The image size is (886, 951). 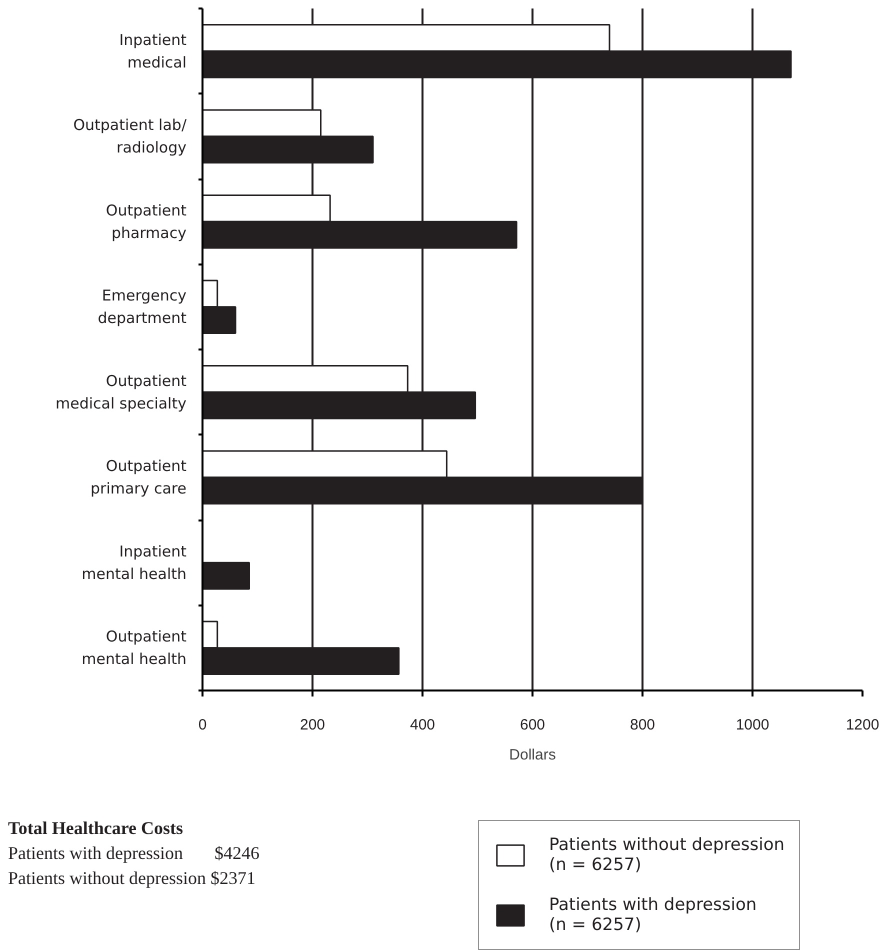 I want to click on y-tick-label: Outpatient medical specialty, so click(x=121, y=392).